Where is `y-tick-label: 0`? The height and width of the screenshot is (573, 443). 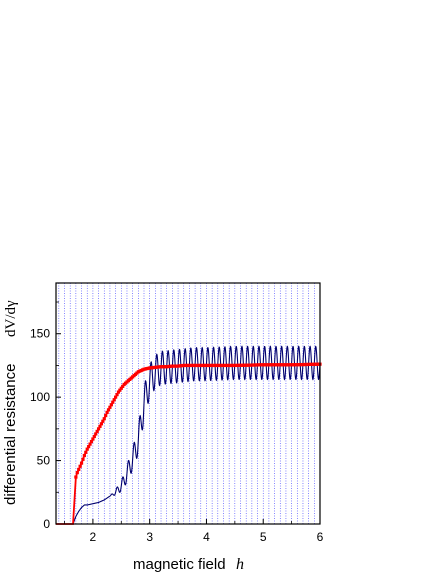
y-tick-label: 0 is located at coordinates (46, 524).